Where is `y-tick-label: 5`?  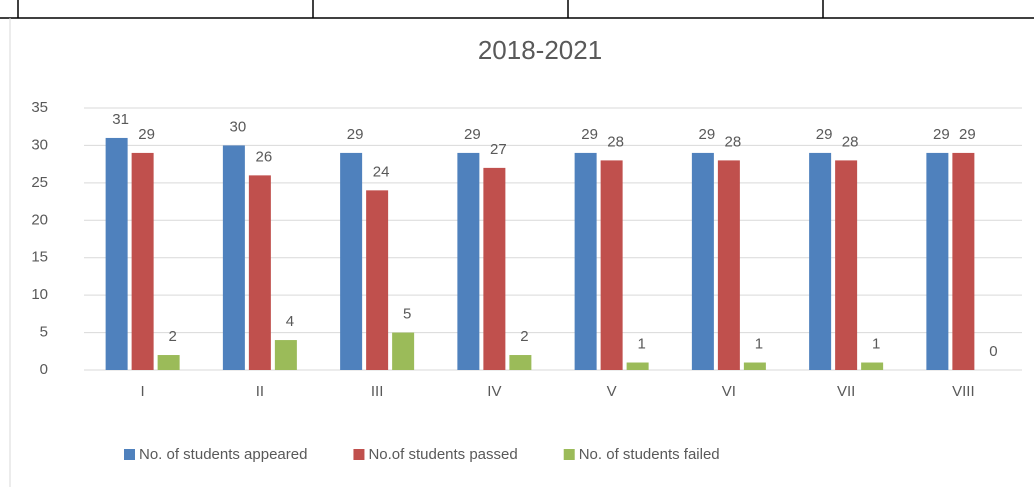
y-tick-label: 5 is located at coordinates (44, 332).